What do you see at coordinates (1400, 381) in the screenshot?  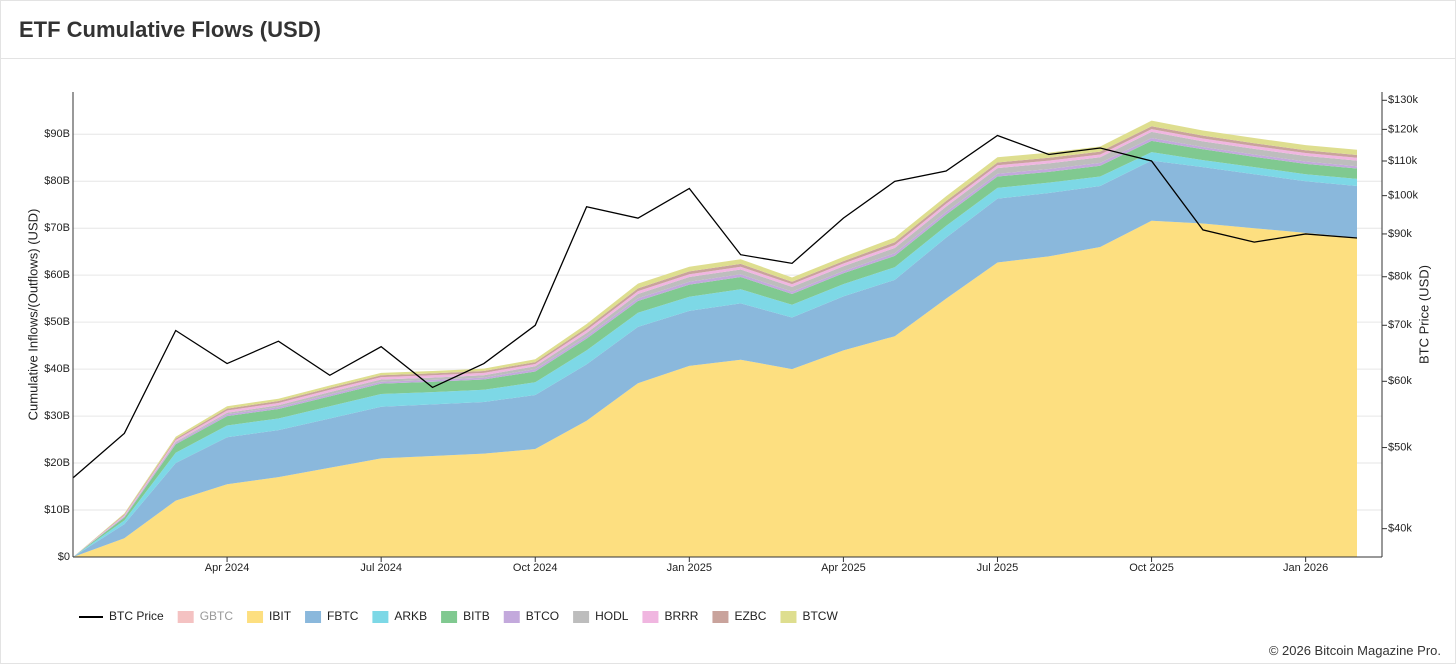 I see `y2-tick-label: $60k` at bounding box center [1400, 381].